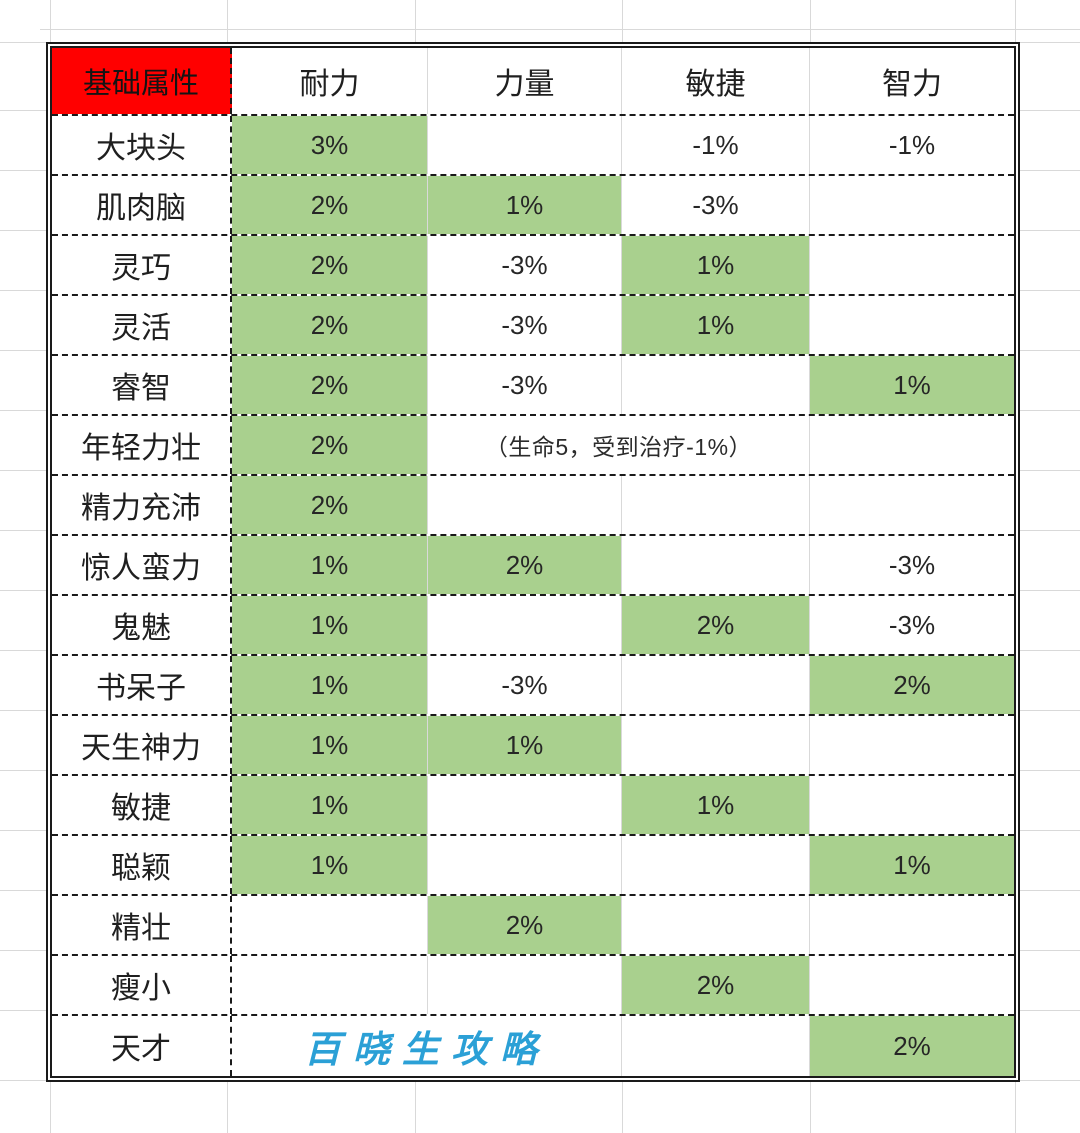 The image size is (1080, 1133). I want to click on trait-name-cell: 大块头, so click(142, 145).